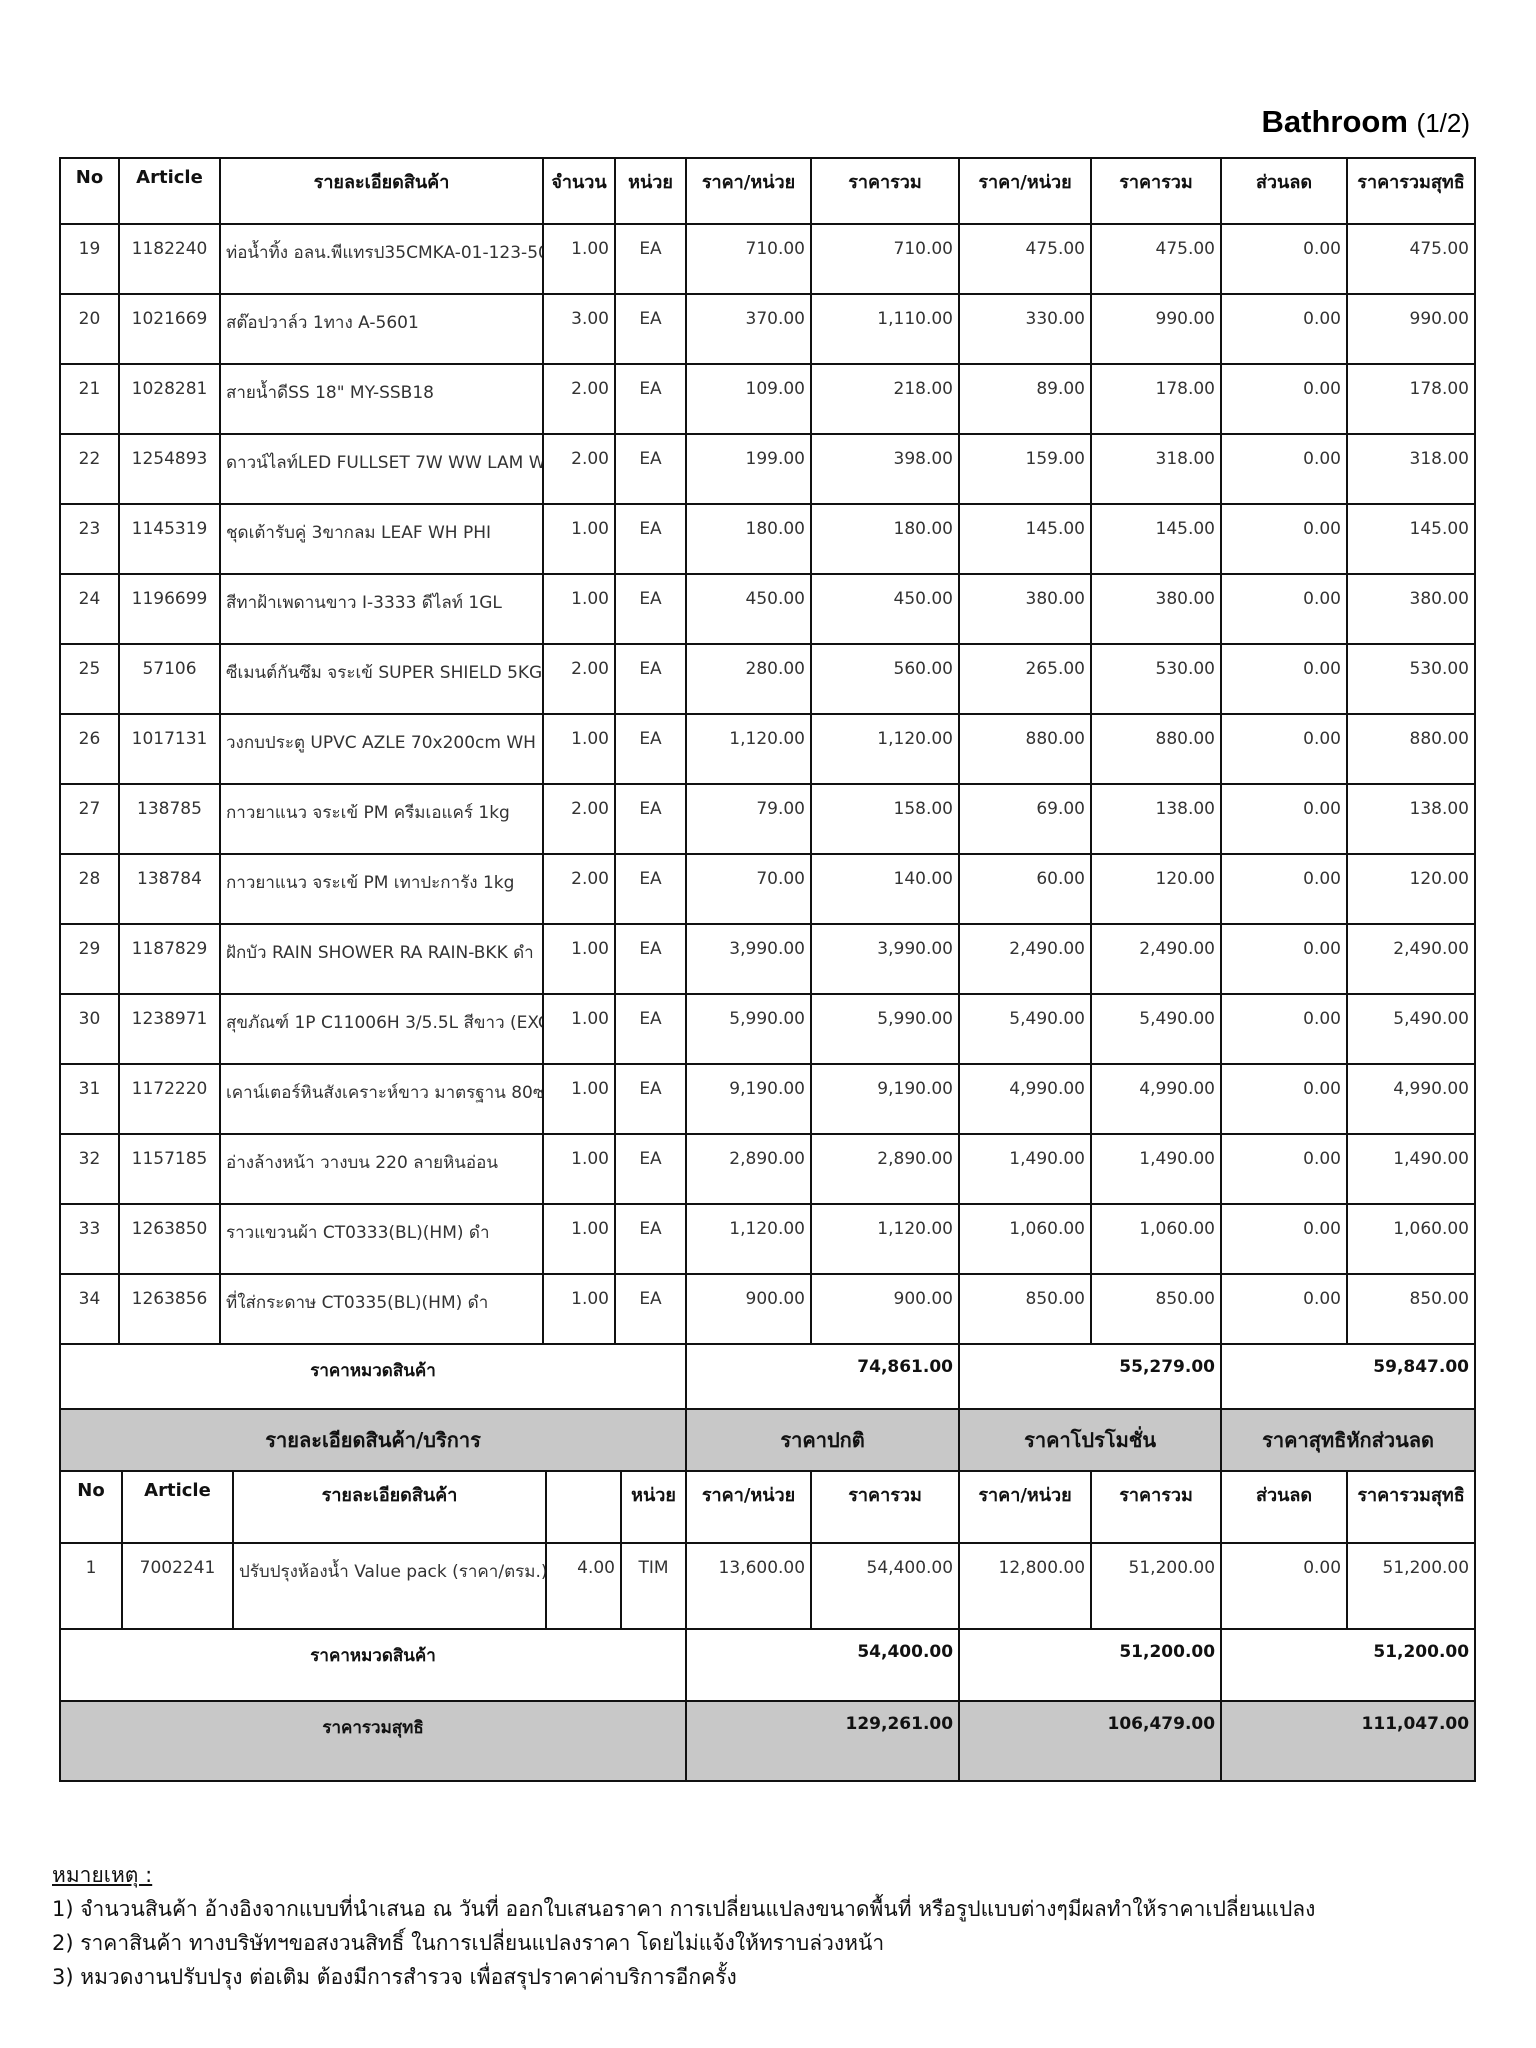 Image resolution: width=1536 pixels, height=2048 pixels. Describe the element at coordinates (91, 1507) in the screenshot. I see `header-no: No` at that location.